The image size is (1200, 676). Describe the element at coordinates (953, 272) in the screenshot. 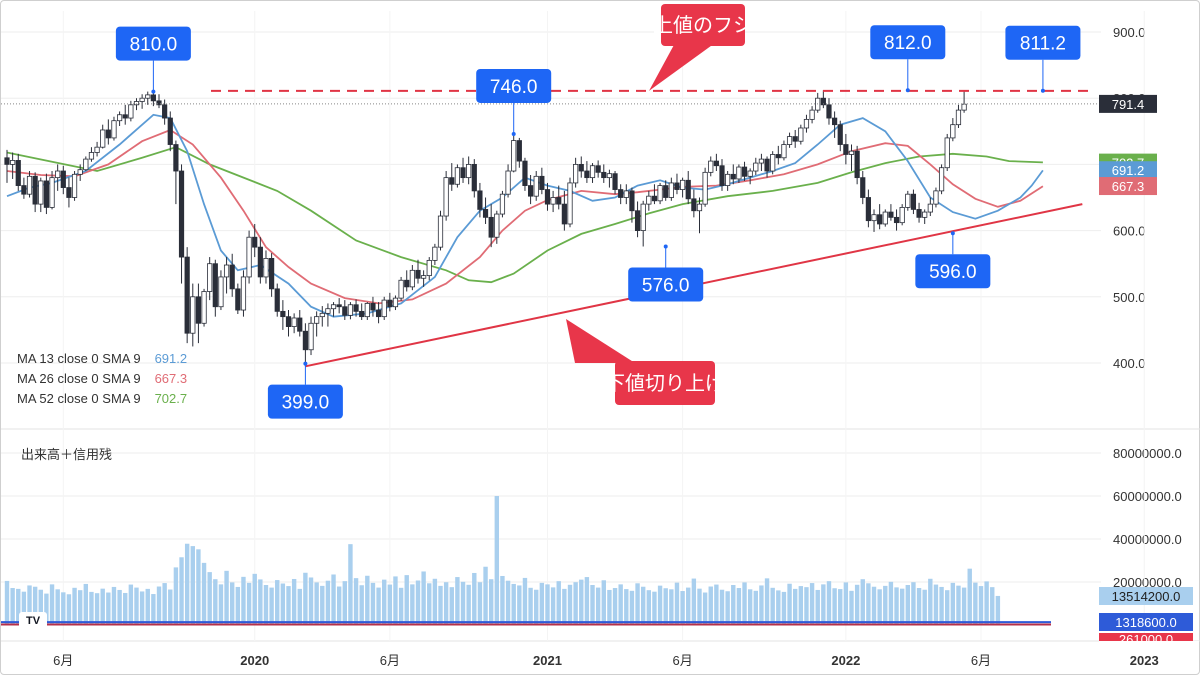

I see `price-callout-text: 596.0` at that location.